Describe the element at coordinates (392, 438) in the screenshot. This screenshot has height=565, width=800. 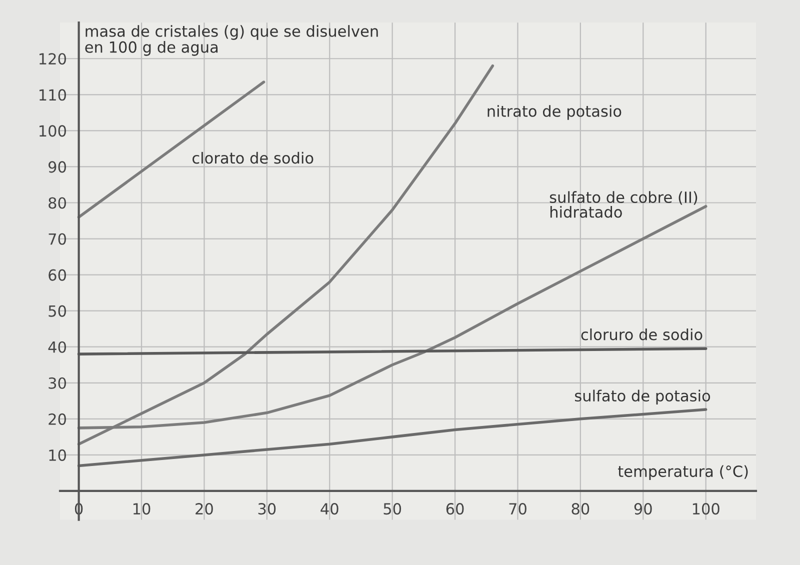
I see `line-series` at that location.